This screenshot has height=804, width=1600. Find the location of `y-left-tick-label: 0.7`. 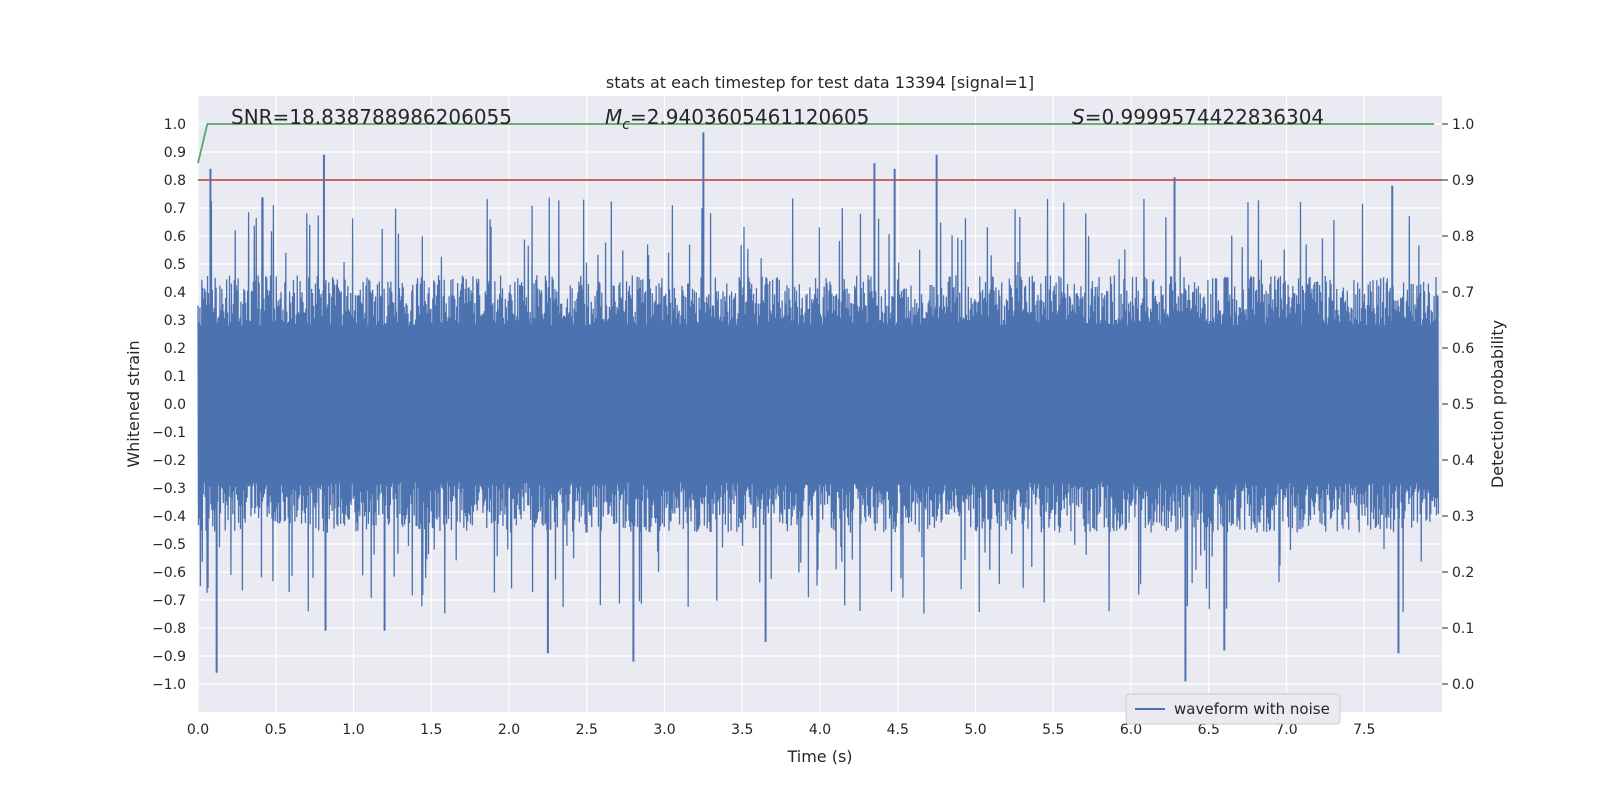

y-left-tick-label: 0.7 is located at coordinates (175, 209).